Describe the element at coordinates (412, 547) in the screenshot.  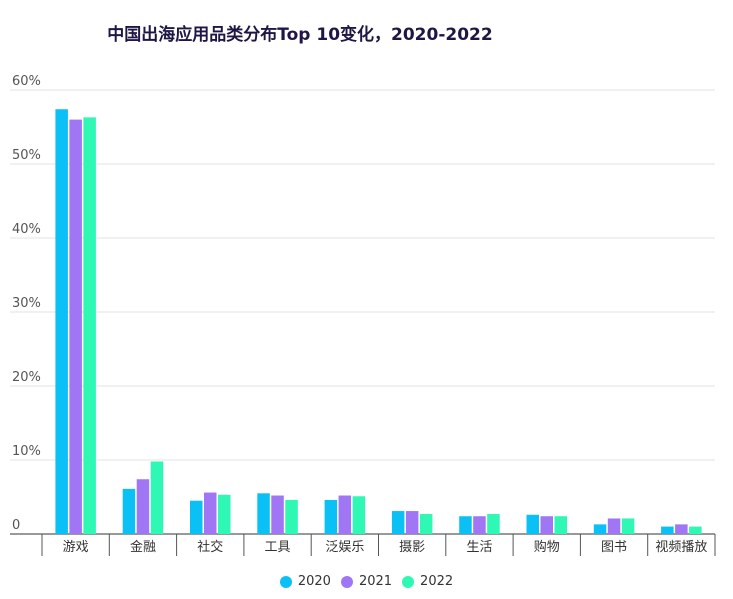
I see `x-tick-label: 摄影` at that location.